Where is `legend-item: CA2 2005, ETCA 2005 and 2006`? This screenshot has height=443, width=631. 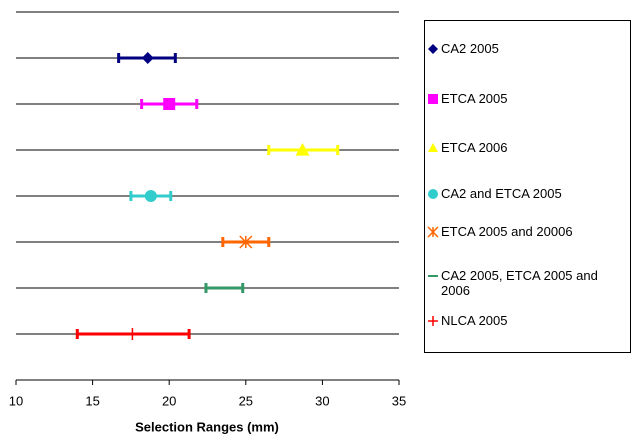
legend-item: CA2 2005, ETCA 2005 and 2006 is located at coordinates (527, 283).